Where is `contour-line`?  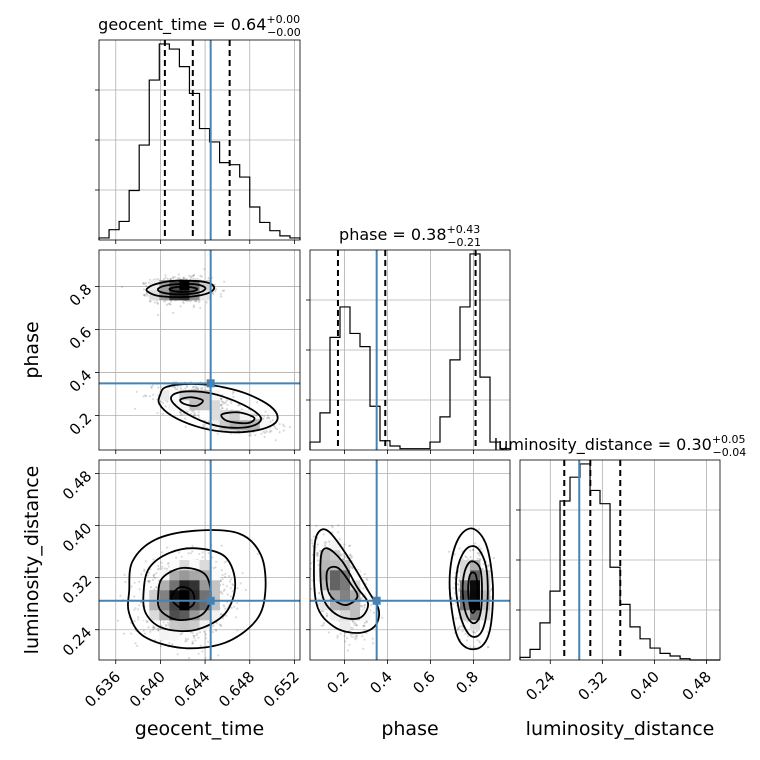
contour-line is located at coordinates (197, 589).